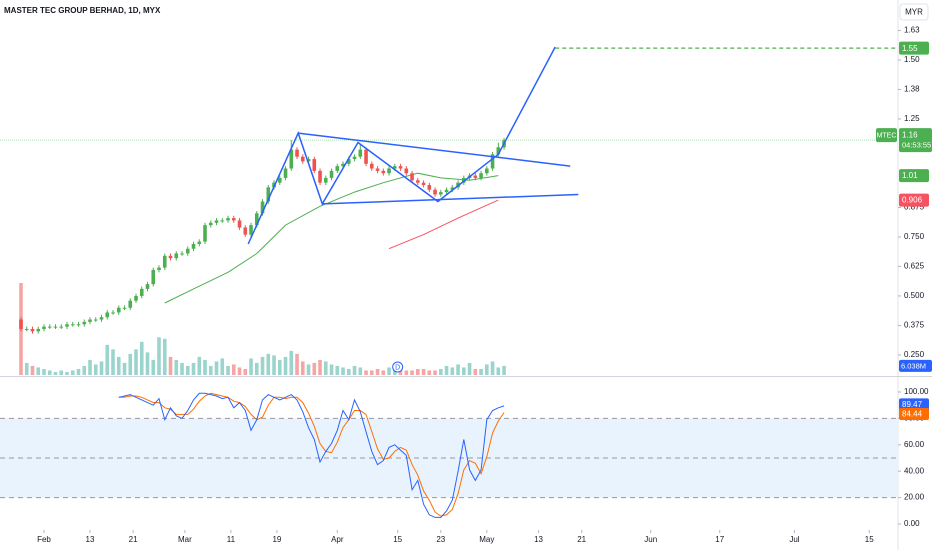  I want to click on currency-button, so click(914, 12).